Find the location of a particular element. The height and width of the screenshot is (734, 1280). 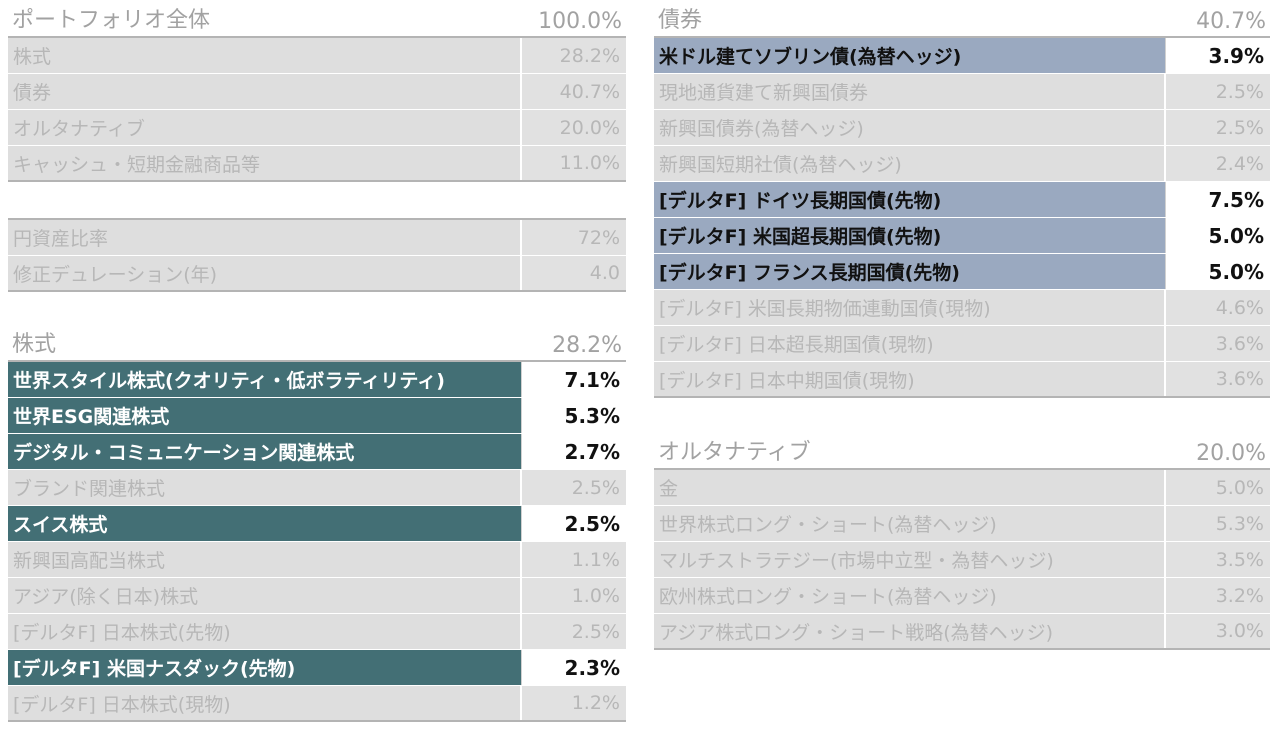

table-row: スイス株式 2.5% is located at coordinates (317, 524).